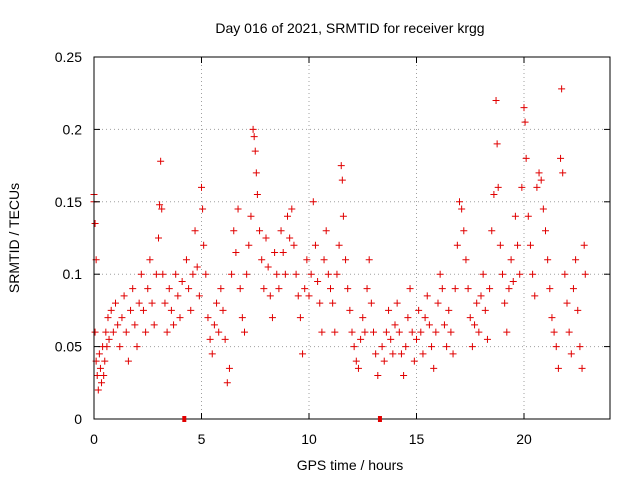  What do you see at coordinates (68, 57) in the screenshot?
I see `y-tick-label: 0.25` at bounding box center [68, 57].